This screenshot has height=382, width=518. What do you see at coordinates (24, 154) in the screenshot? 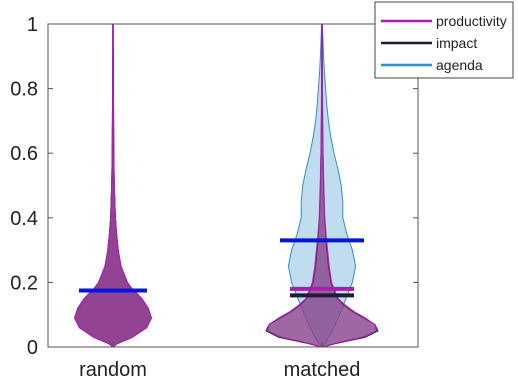
I see `y-tick-label: 0.6` at bounding box center [24, 154].